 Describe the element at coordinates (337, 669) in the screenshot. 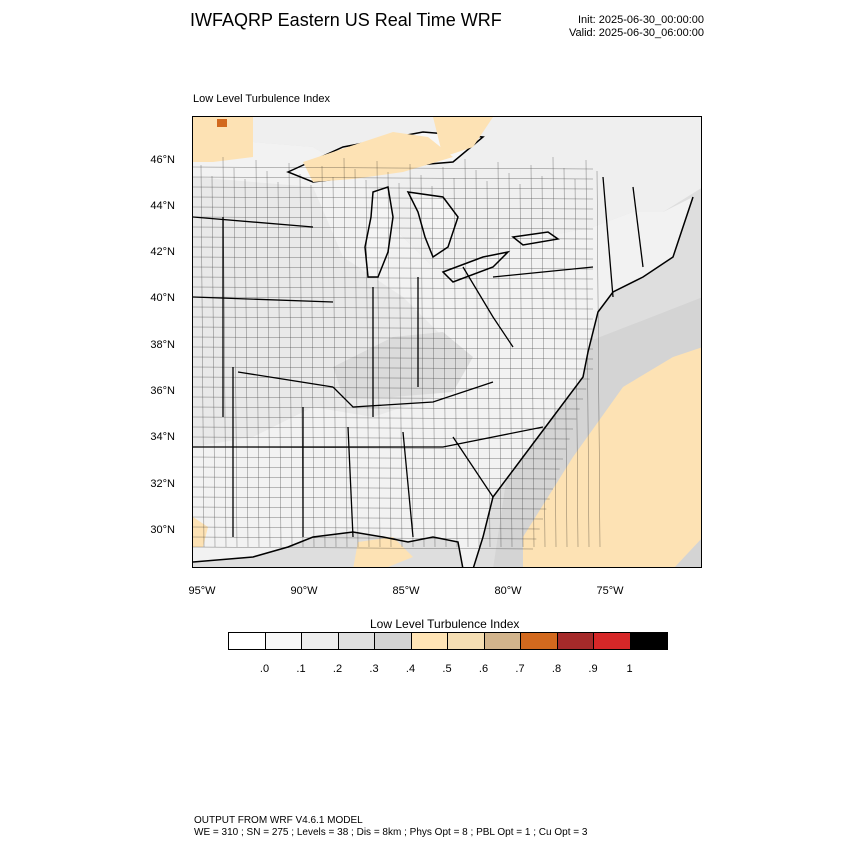

I see `legend-tick-label: .2` at that location.